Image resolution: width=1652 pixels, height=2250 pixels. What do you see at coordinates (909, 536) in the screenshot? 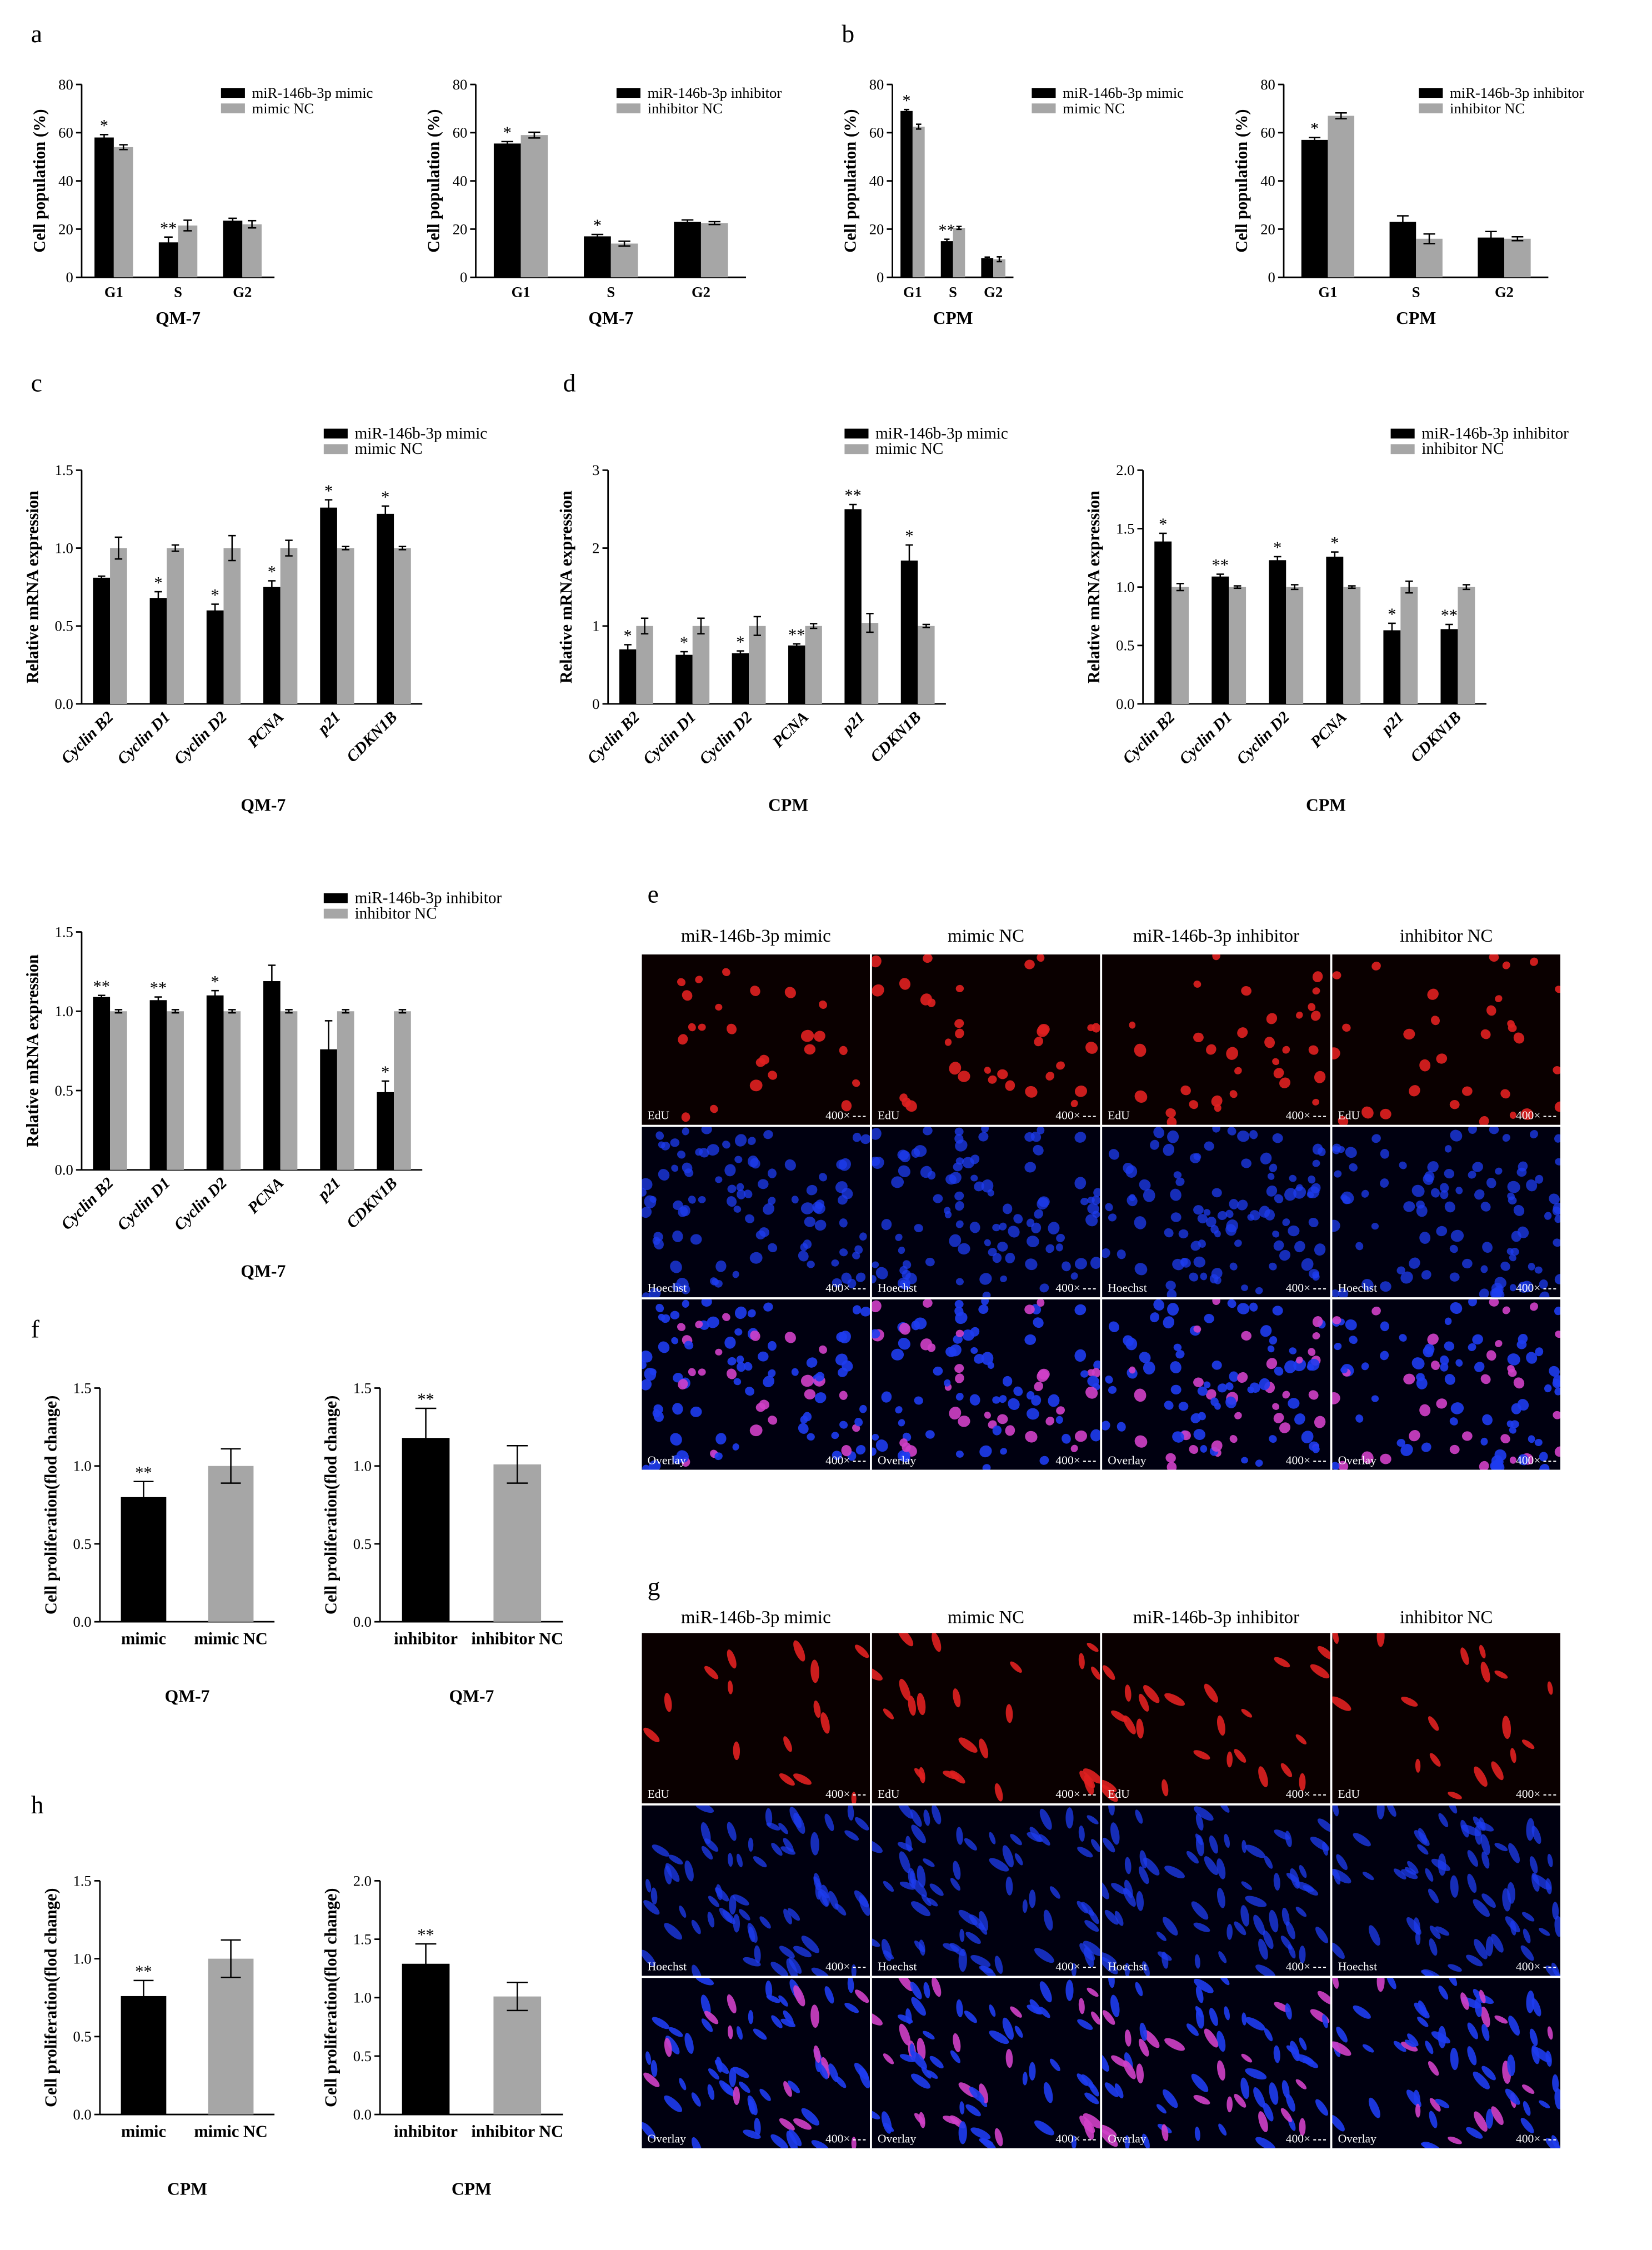
I see `significance-mark: *` at bounding box center [909, 536].